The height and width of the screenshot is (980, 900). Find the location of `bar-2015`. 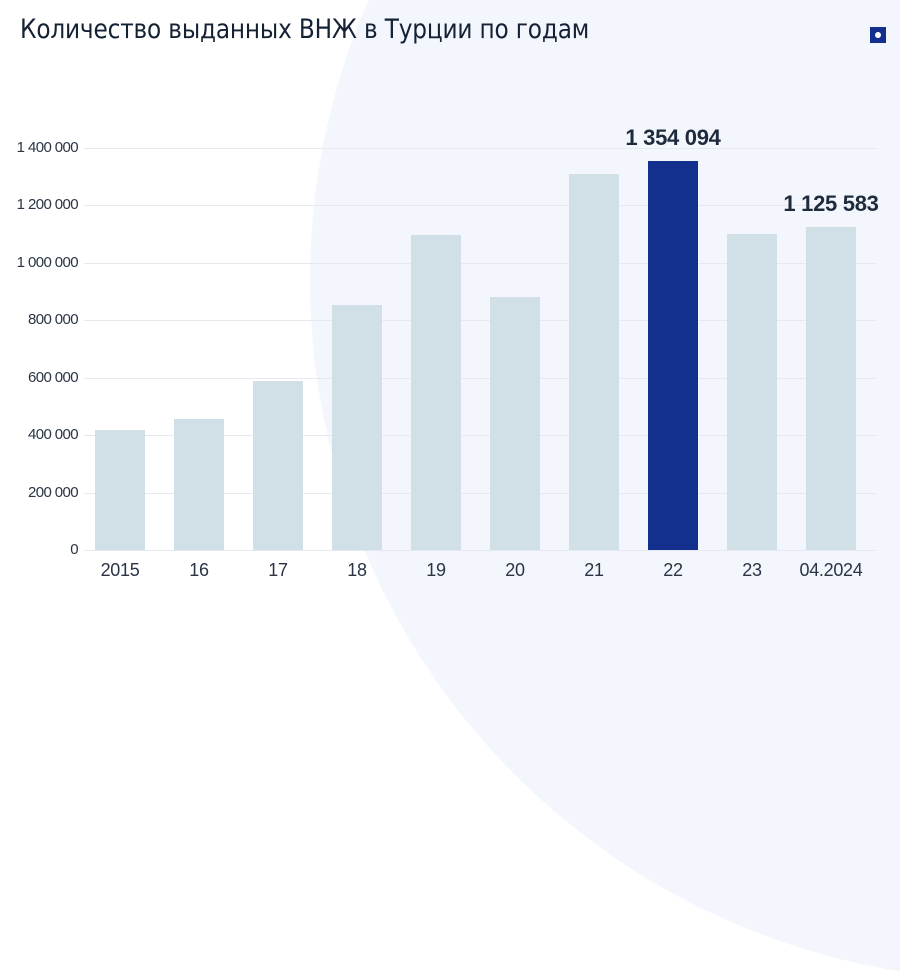

bar-2015 is located at coordinates (120, 489).